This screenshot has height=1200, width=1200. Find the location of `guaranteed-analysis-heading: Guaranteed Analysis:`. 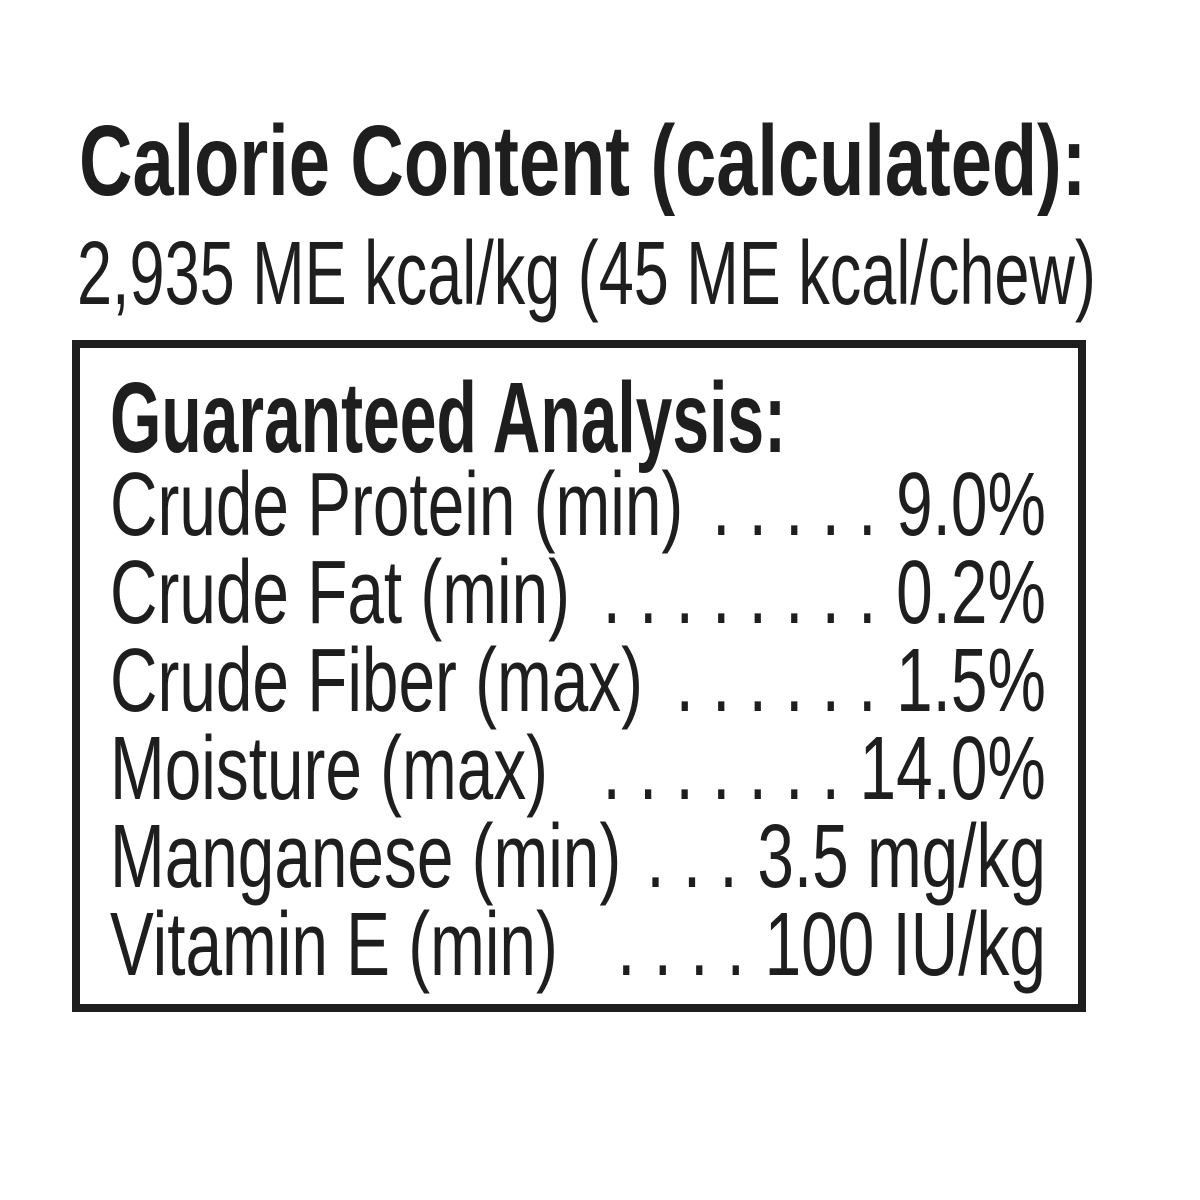

guaranteed-analysis-heading: Guaranteed Analysis: is located at coordinates (448, 418).